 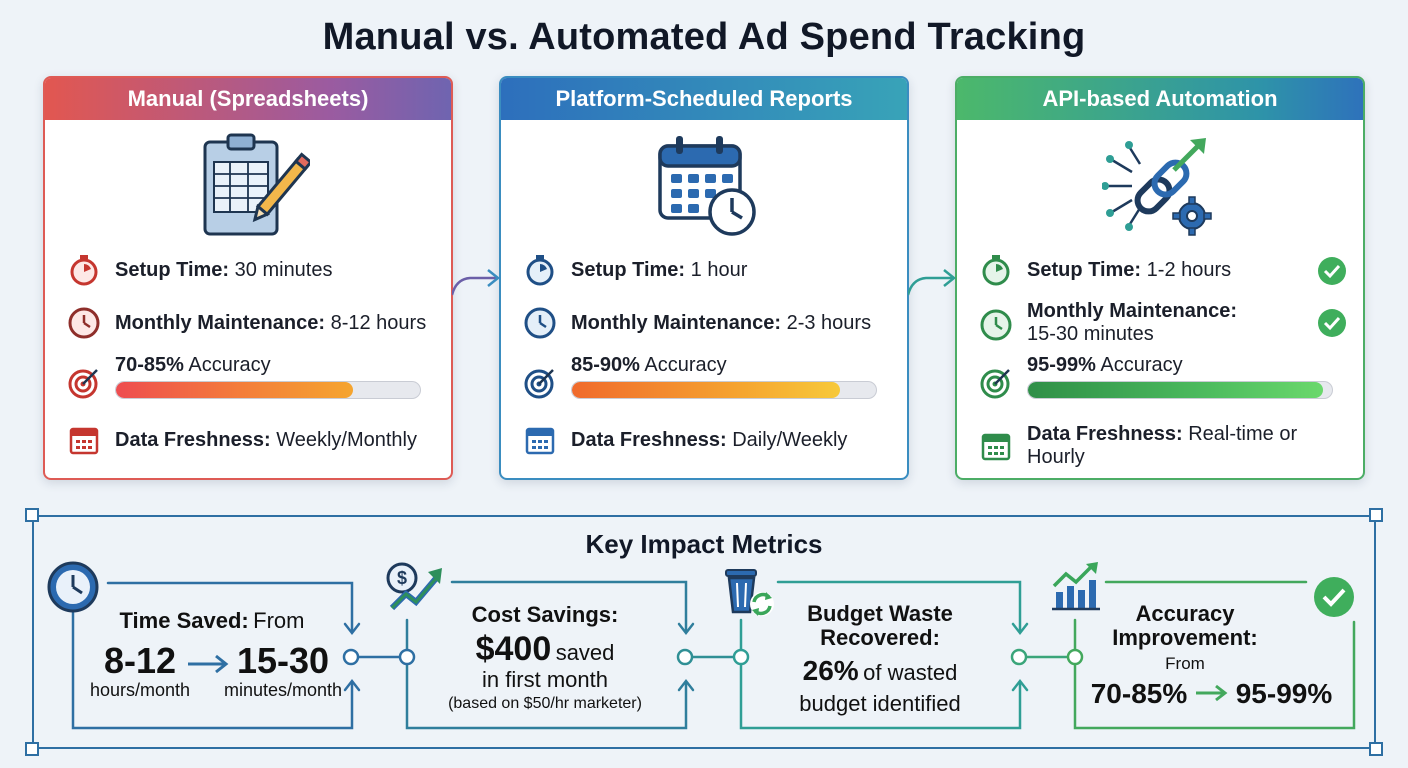 I want to click on data-freshness-row: Data Freshness: Daily/Weekly, so click(x=709, y=440).